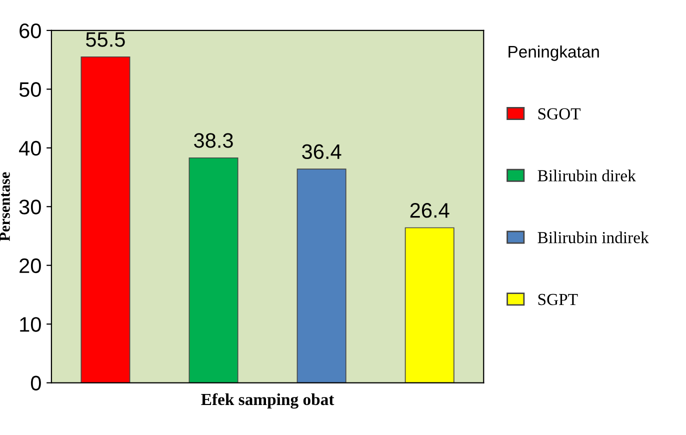 The height and width of the screenshot is (435, 686). I want to click on y-tick-label: 10, so click(30, 324).